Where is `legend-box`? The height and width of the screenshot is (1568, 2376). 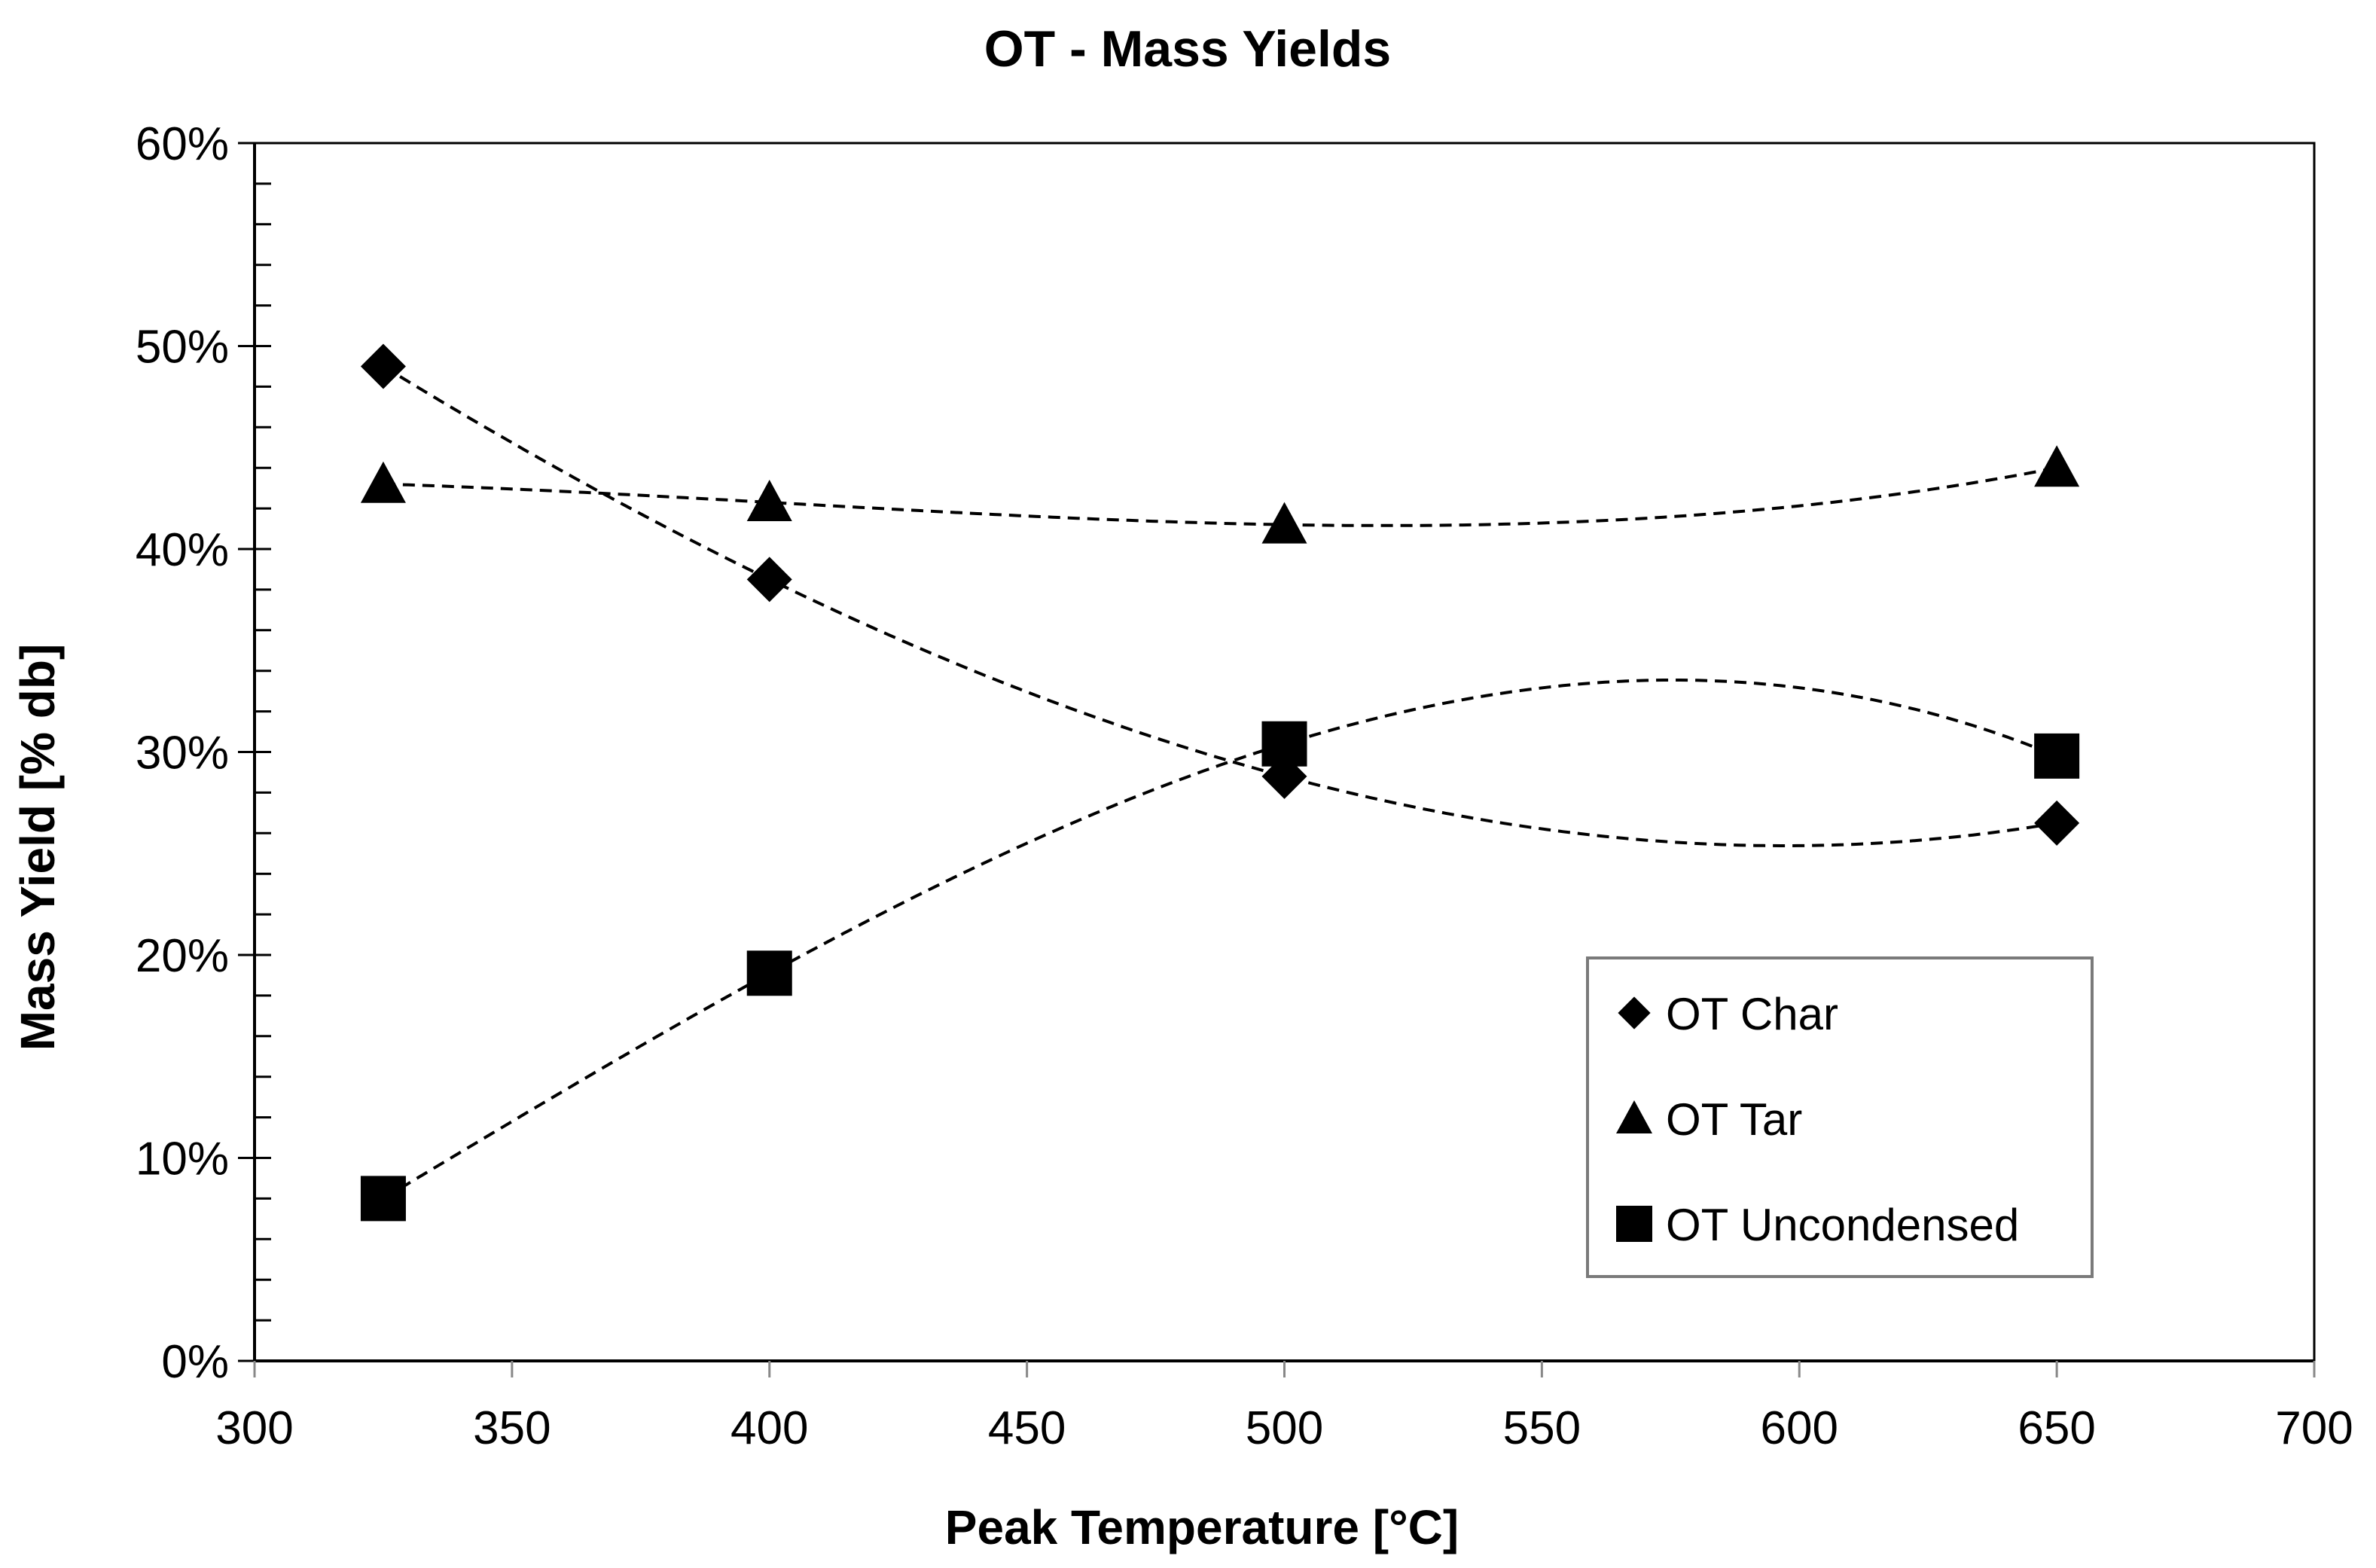 legend-box is located at coordinates (1840, 1117).